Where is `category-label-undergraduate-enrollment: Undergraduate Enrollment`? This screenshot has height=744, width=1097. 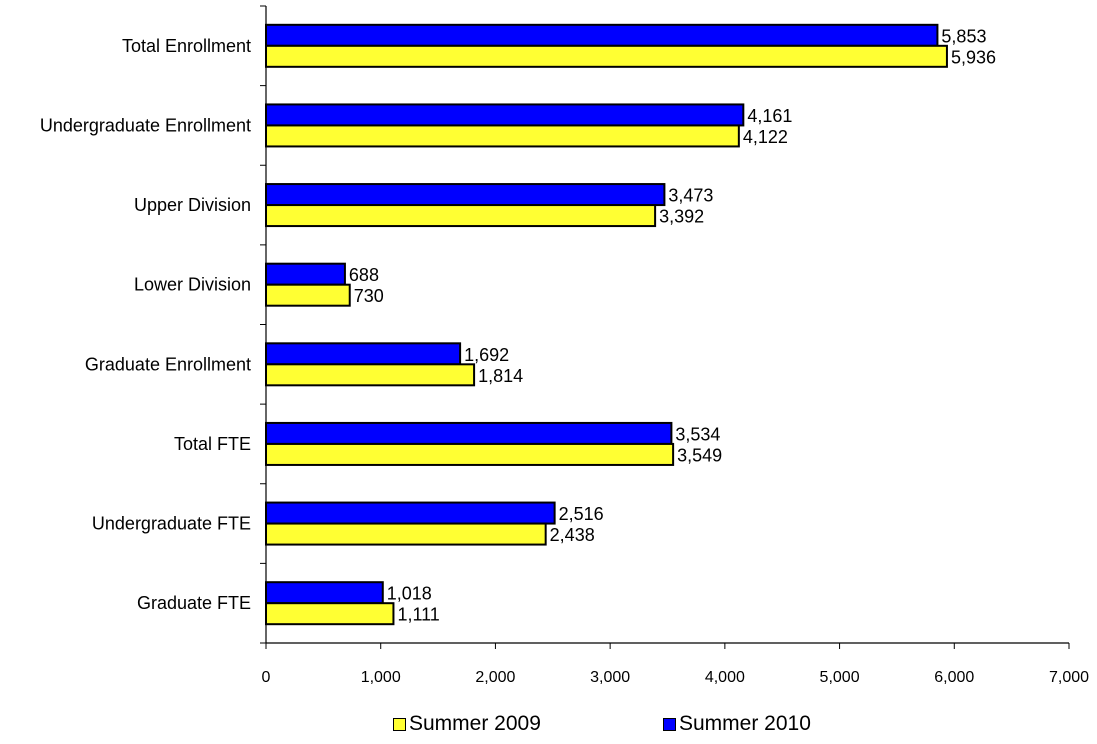 category-label-undergraduate-enrollment: Undergraduate Enrollment is located at coordinates (145, 125).